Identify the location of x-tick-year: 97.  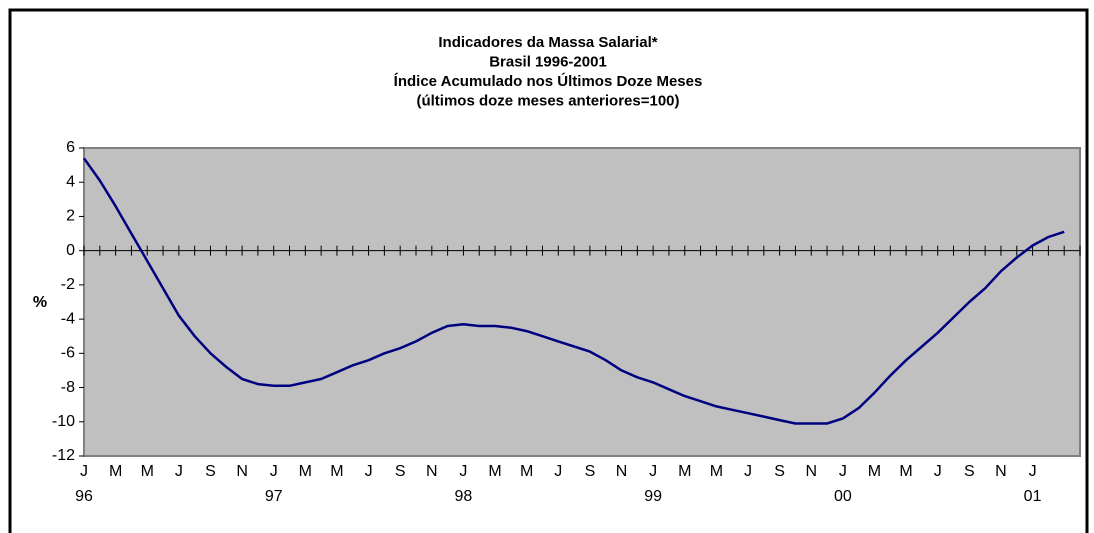
(274, 496).